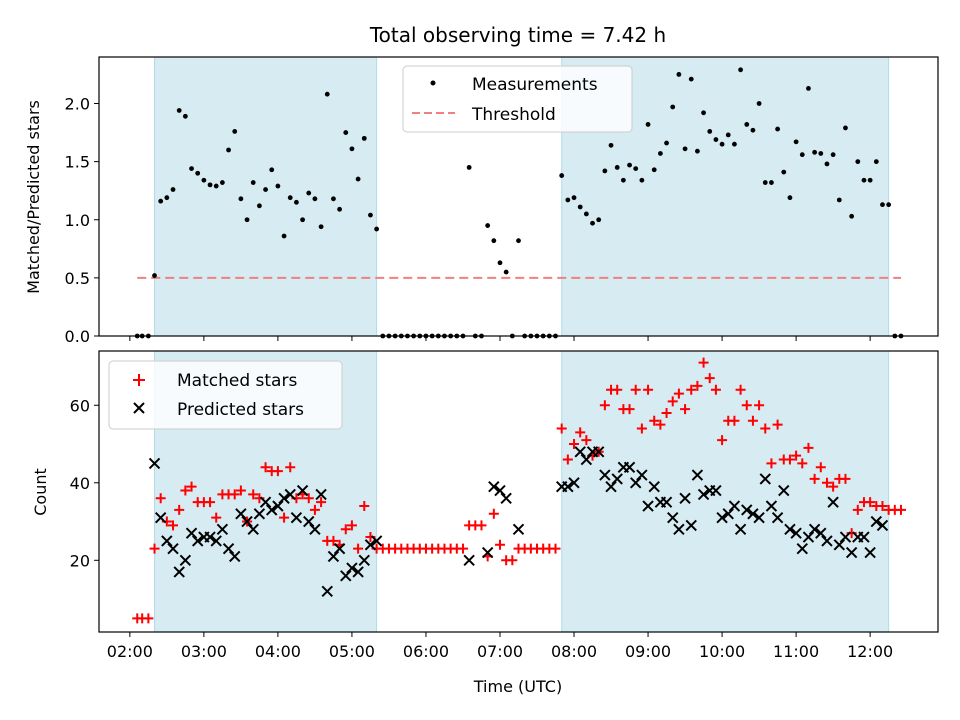 The height and width of the screenshot is (720, 960). Describe the element at coordinates (130, 651) in the screenshot. I see `x-tick-label: 02:00` at that location.